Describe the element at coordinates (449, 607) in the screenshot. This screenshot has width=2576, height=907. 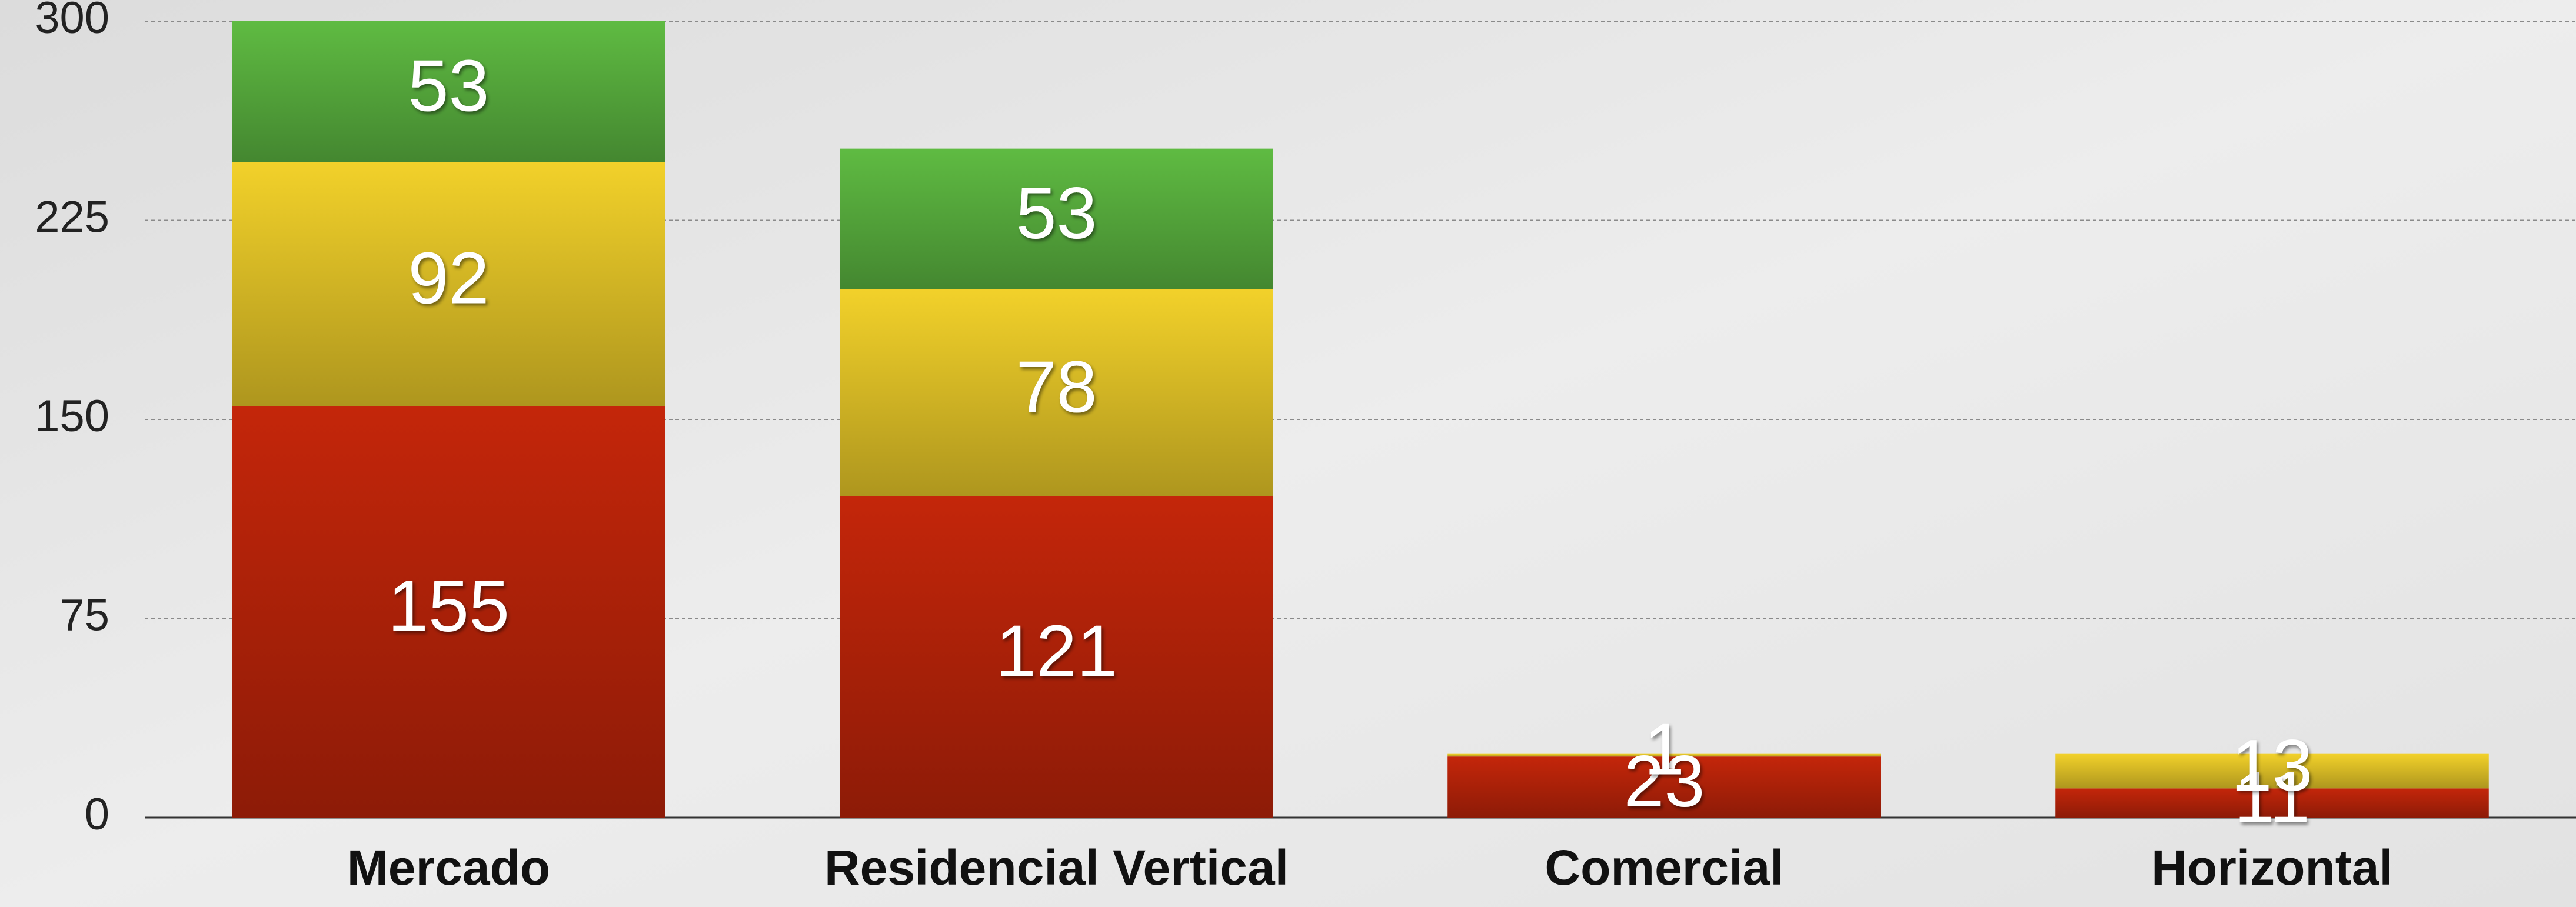
I see `value-label: 155` at that location.